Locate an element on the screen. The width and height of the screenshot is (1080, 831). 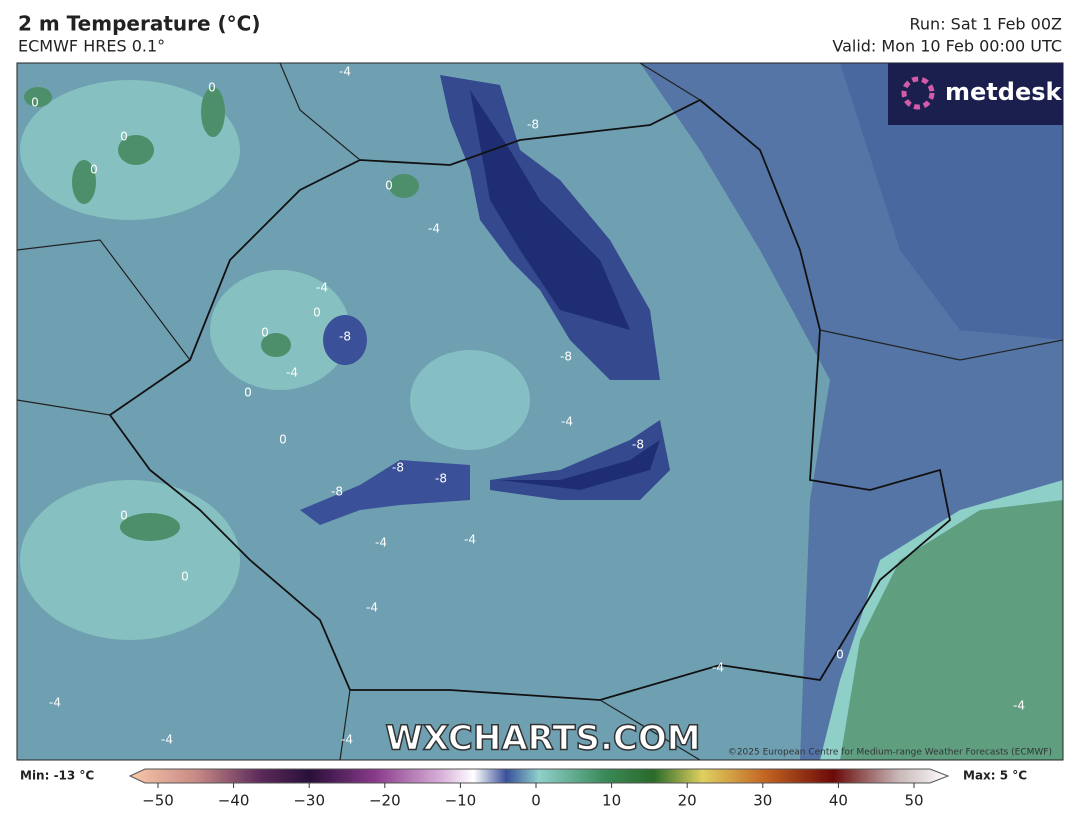
colorbar-tick-label: 50 is located at coordinates (913, 801).